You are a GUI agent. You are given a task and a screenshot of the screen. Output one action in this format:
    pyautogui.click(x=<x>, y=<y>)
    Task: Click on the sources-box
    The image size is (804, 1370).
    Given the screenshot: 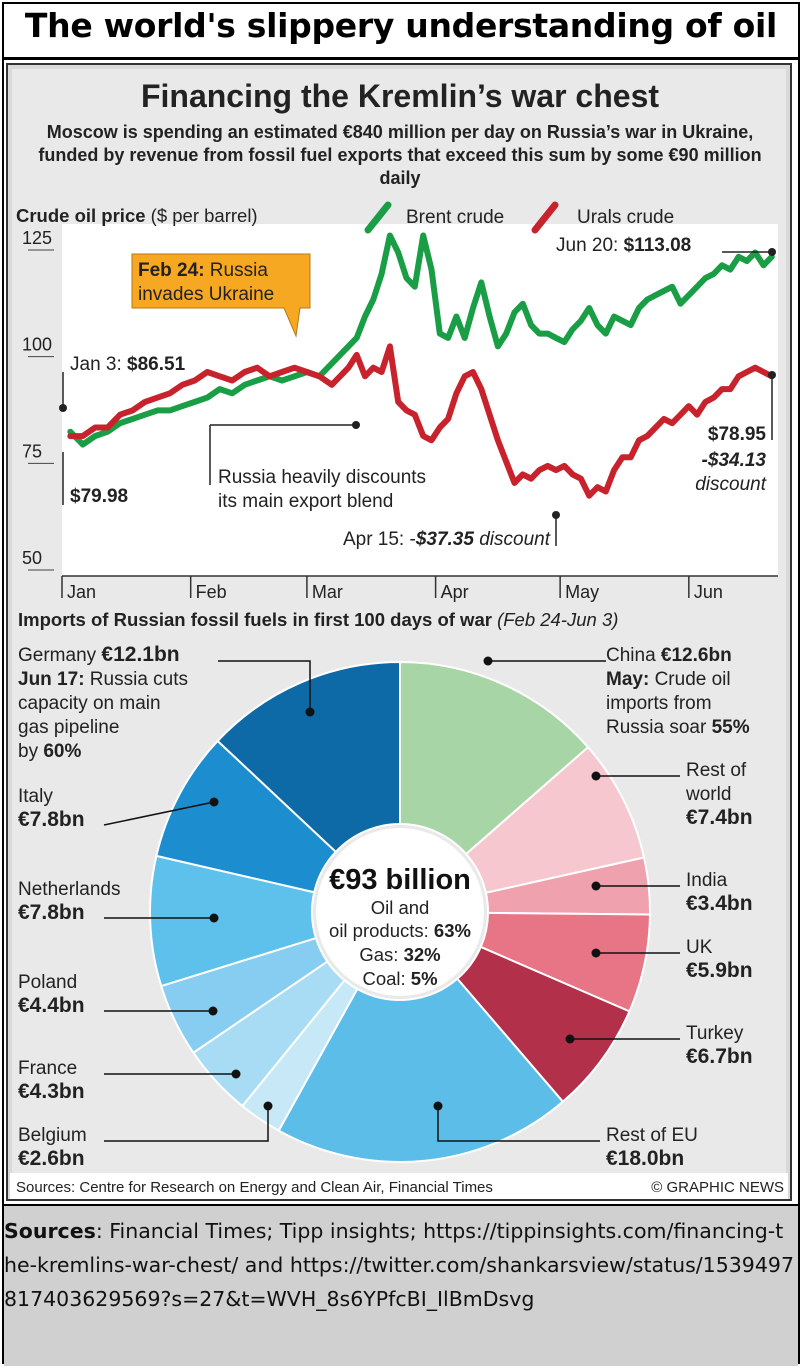 What is the action you would take?
    pyautogui.click(x=401, y=1285)
    